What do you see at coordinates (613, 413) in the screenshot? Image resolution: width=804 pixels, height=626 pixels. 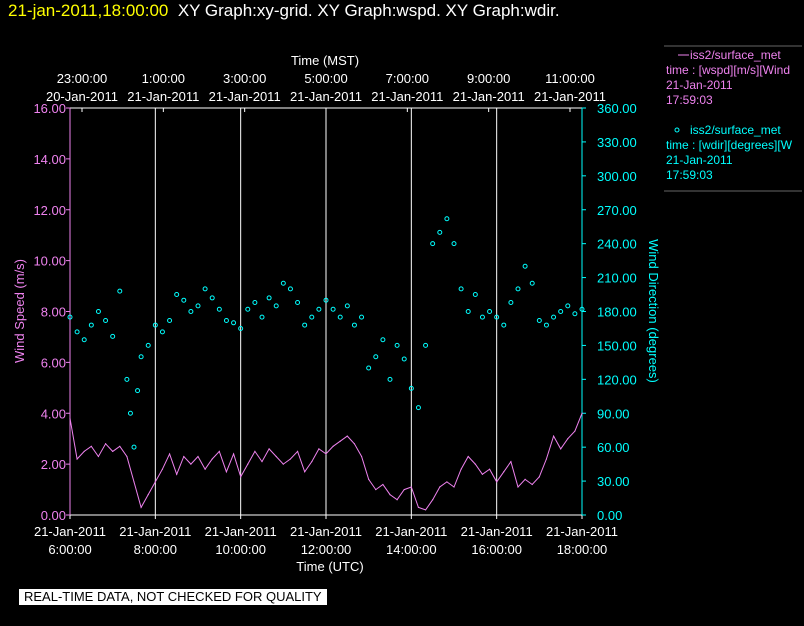 I see `right-tick-label: 90.00` at bounding box center [613, 413].